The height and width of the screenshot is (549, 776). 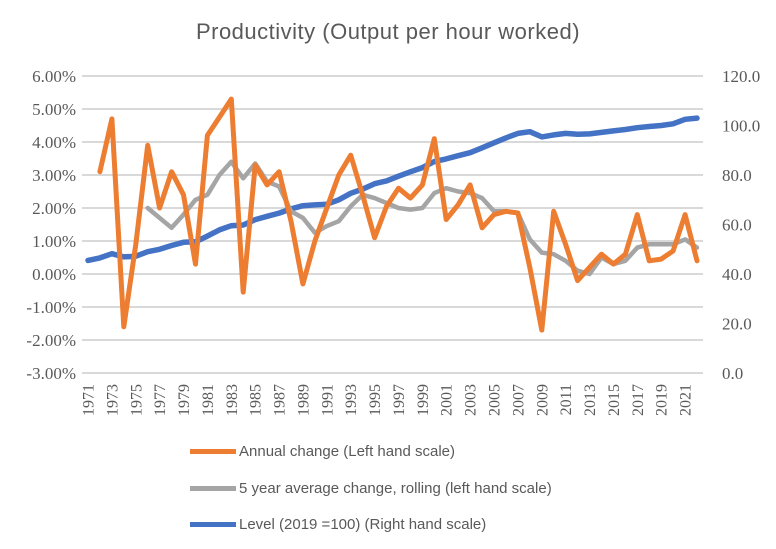 What do you see at coordinates (741, 76) in the screenshot?
I see `y-axis-label-right: 120.0` at bounding box center [741, 76].